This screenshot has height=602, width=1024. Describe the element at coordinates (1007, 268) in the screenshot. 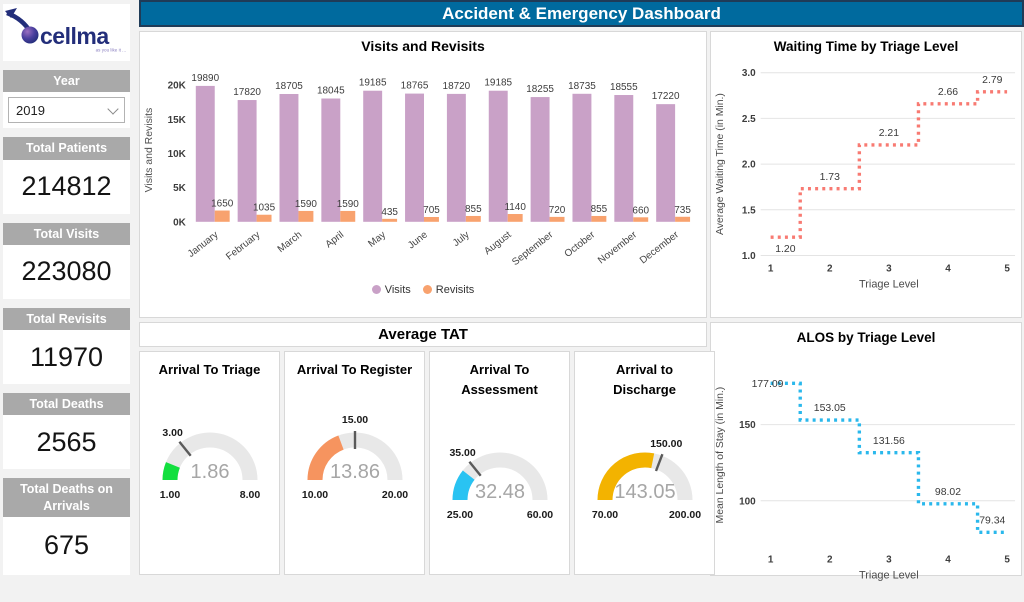

I see `x-tick: 5` at that location.